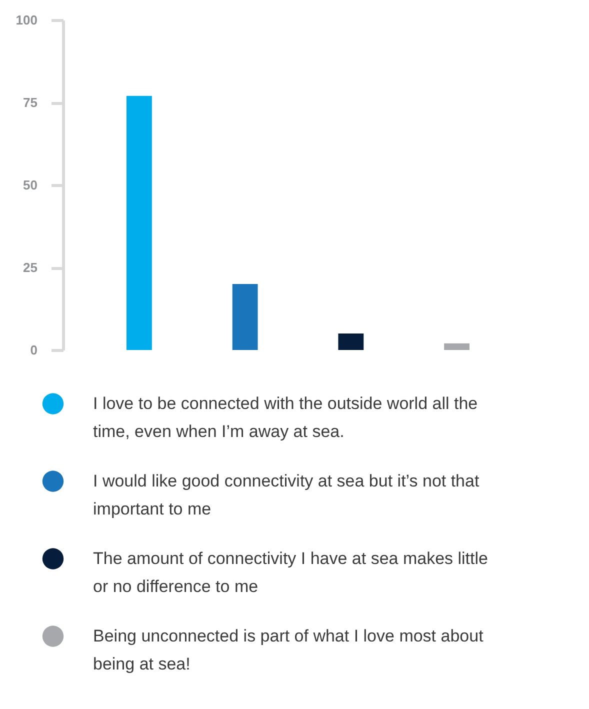 The image size is (589, 709). Describe the element at coordinates (290, 572) in the screenshot. I see `legend-label: The amount of connectivity I have at sea makes little or no difference to me` at that location.